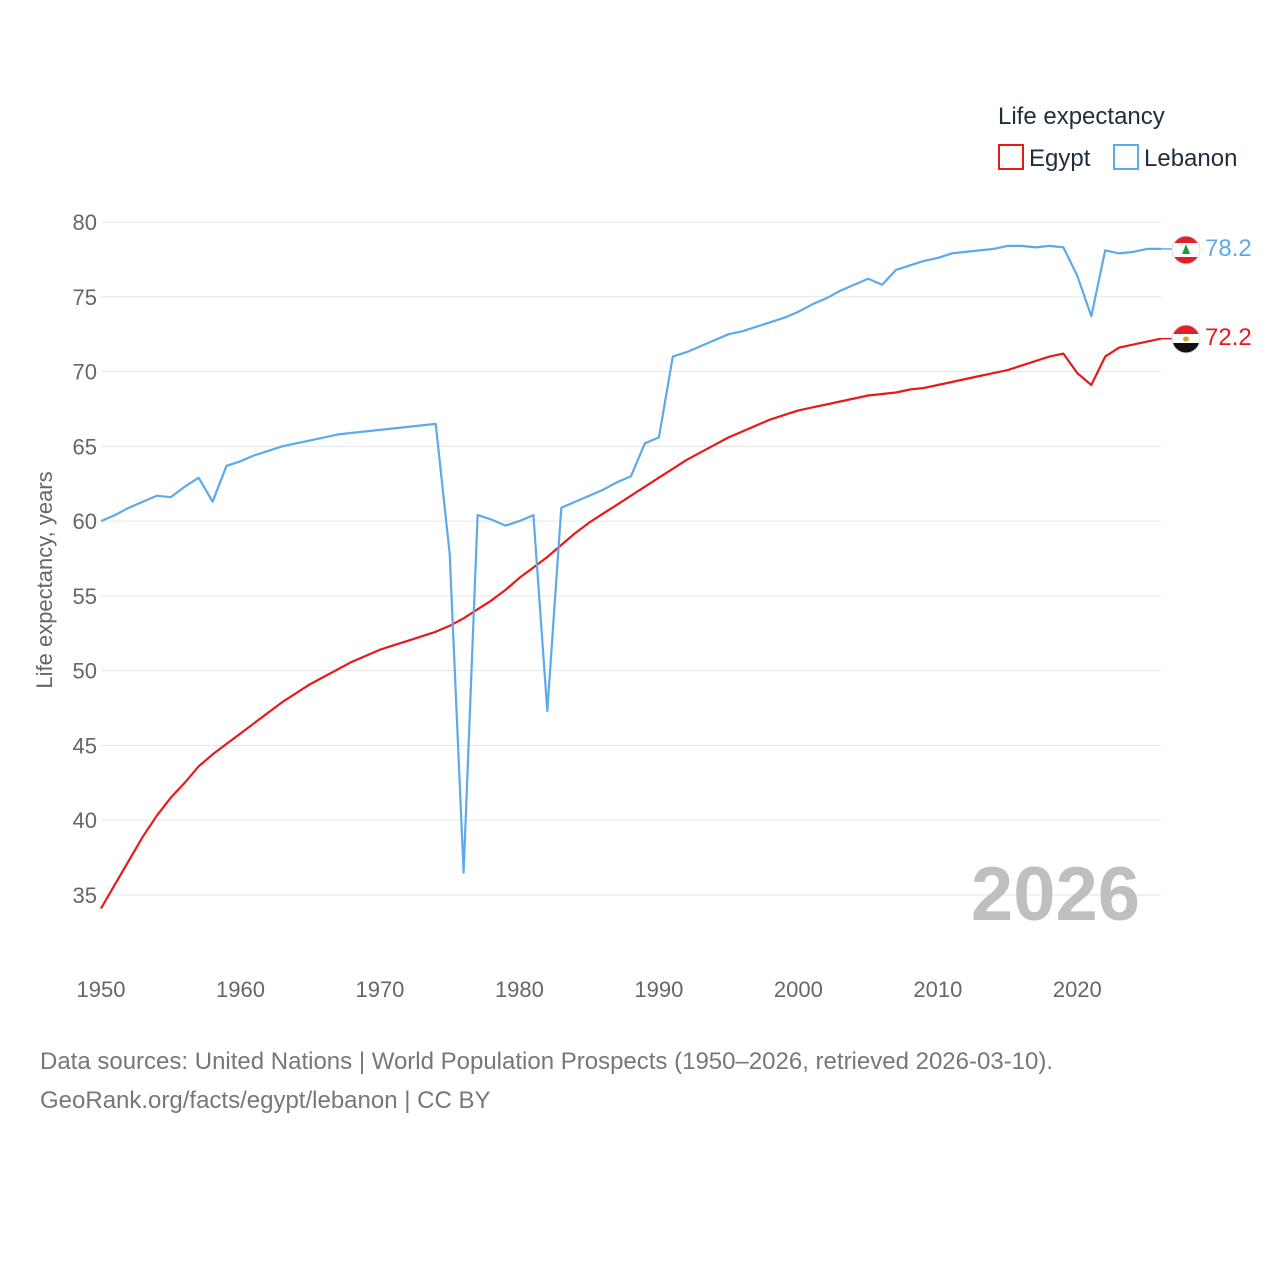  I want to click on x-tick-label: 1960, so click(240, 989).